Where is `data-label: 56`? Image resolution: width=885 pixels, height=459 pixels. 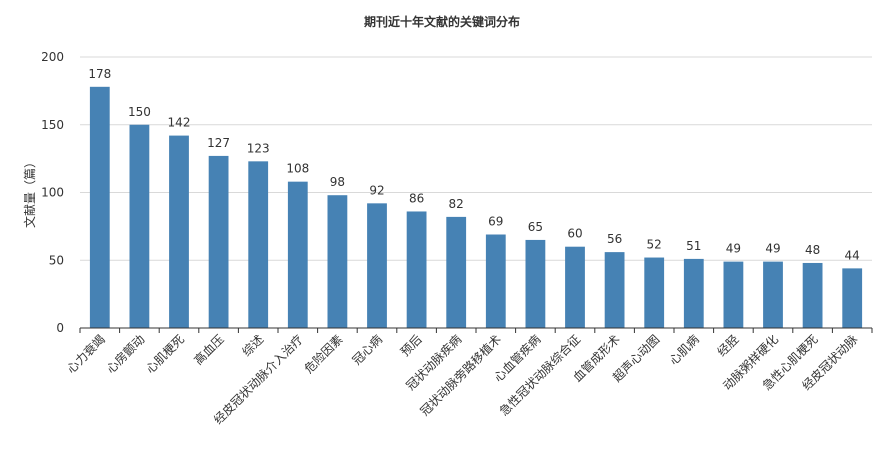 data-label: 56 is located at coordinates (614, 239).